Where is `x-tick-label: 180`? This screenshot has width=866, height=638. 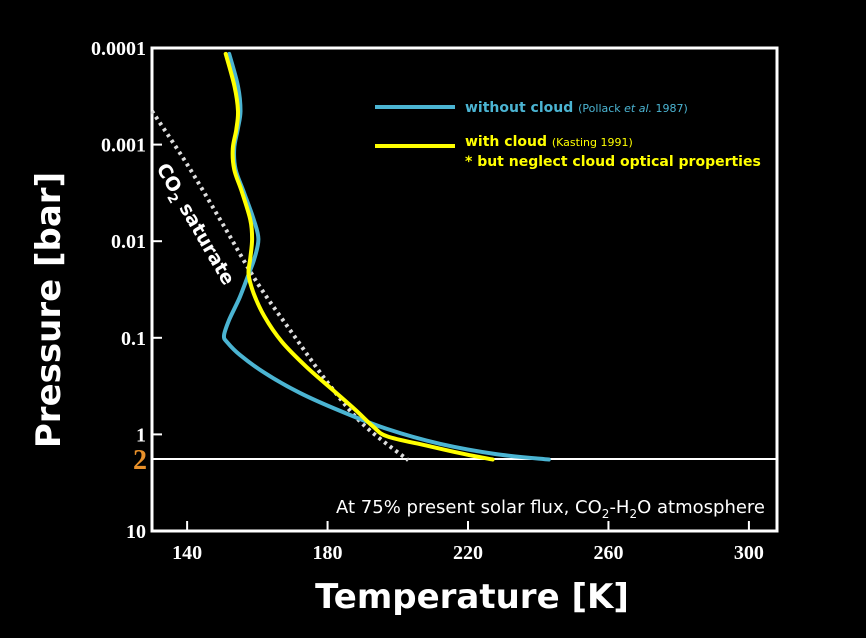
x-tick-label: 180 is located at coordinates (328, 553).